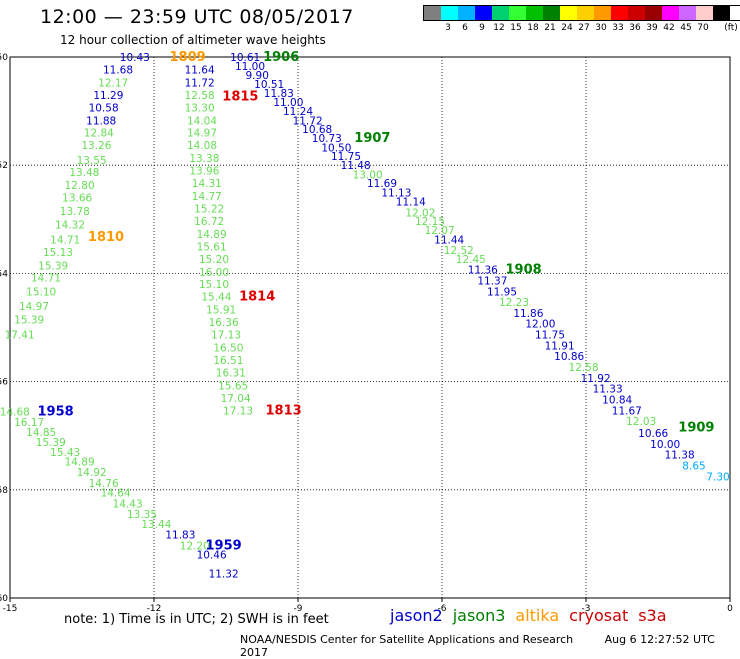 The width and height of the screenshot is (740, 659). I want to click on swh-value-label: 8.65, so click(693, 466).